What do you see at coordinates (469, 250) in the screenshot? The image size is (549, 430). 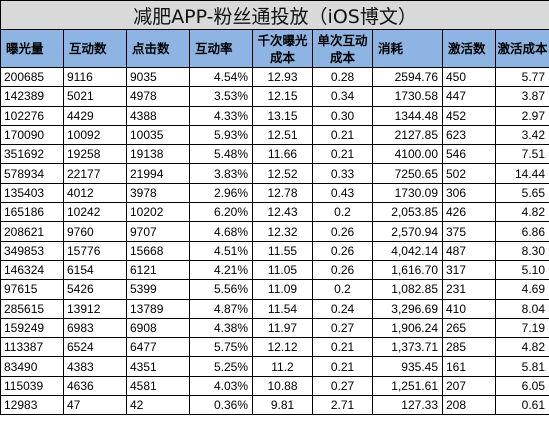 I see `cell-activations: 487` at bounding box center [469, 250].